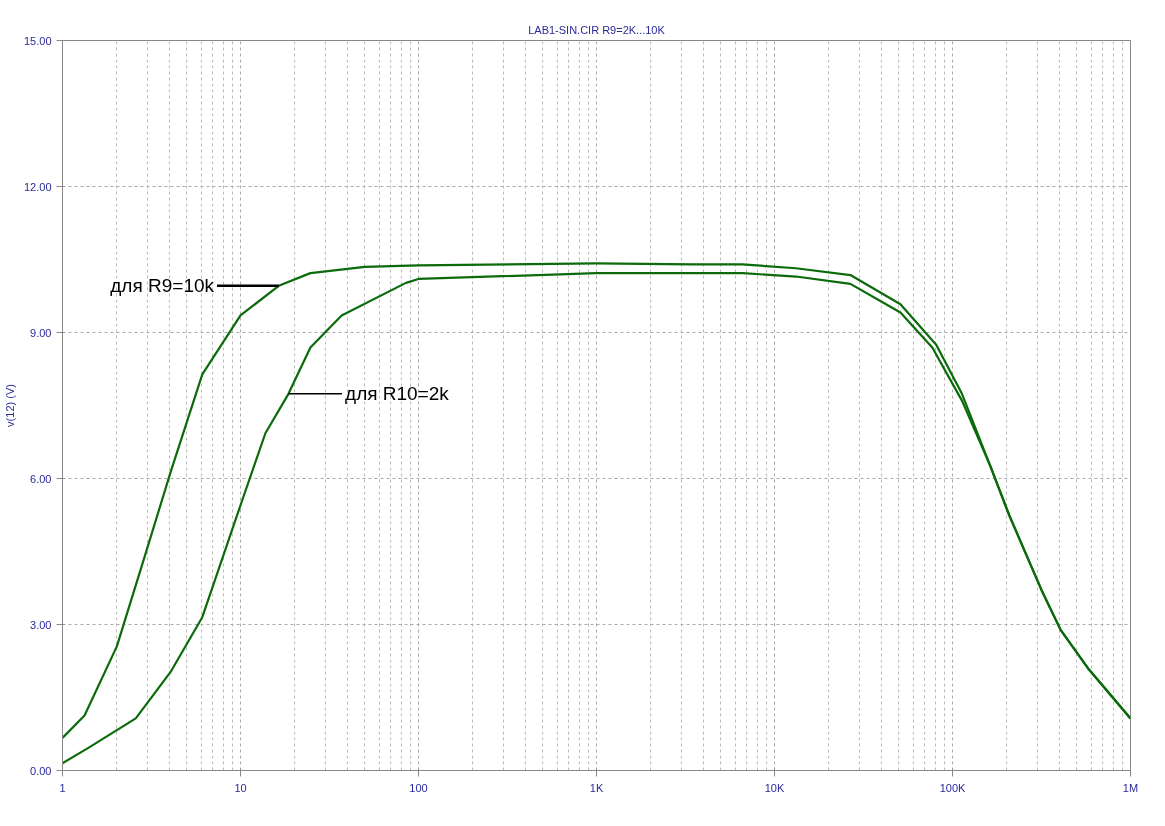  Describe the element at coordinates (596, 787) in the screenshot. I see `x-tick-label: 1K` at that location.